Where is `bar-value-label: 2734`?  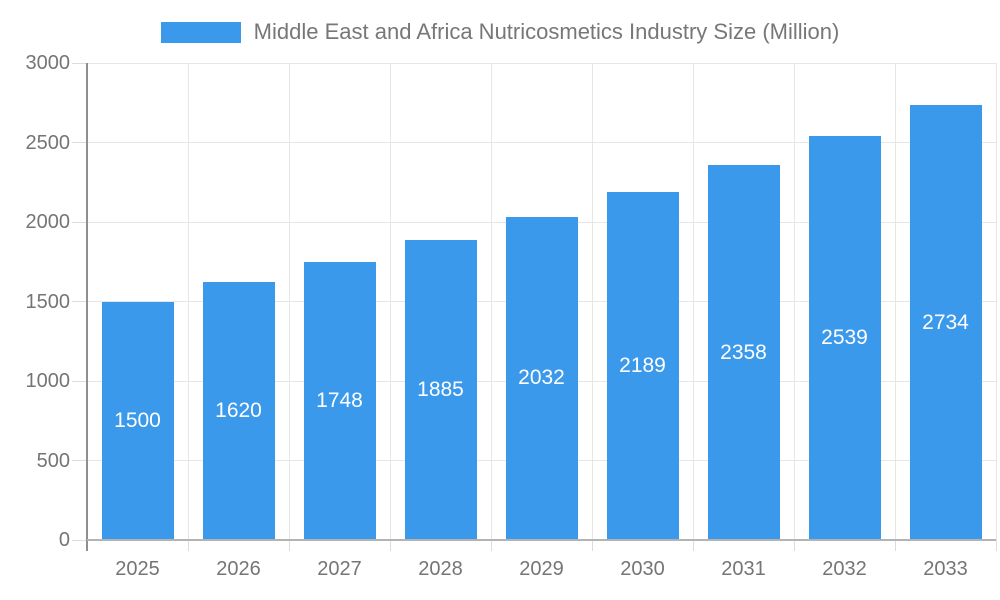
bar-value-label: 2734 is located at coordinates (945, 322).